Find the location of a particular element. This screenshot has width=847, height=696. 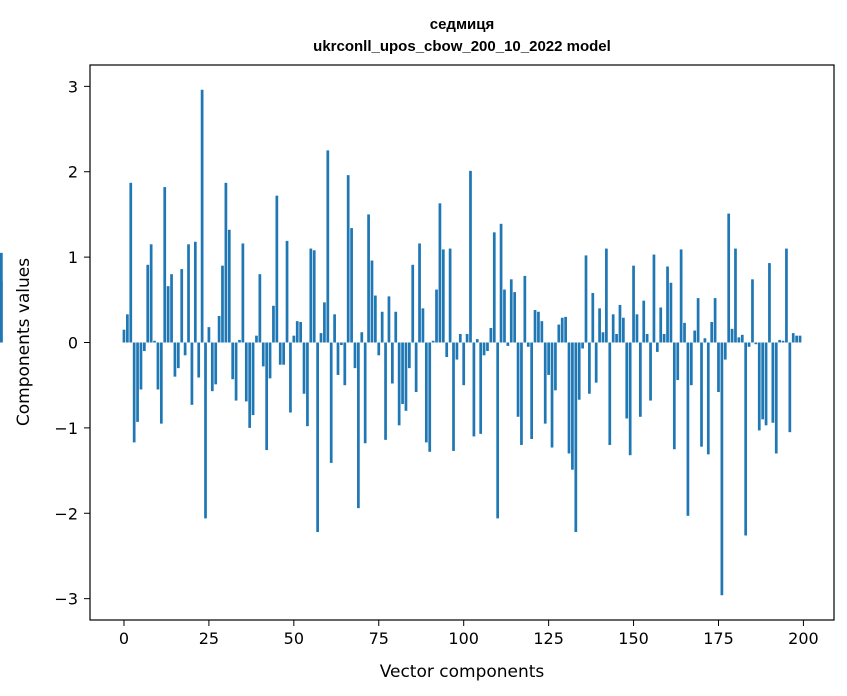

y-tick-label: 3 is located at coordinates (73, 86).